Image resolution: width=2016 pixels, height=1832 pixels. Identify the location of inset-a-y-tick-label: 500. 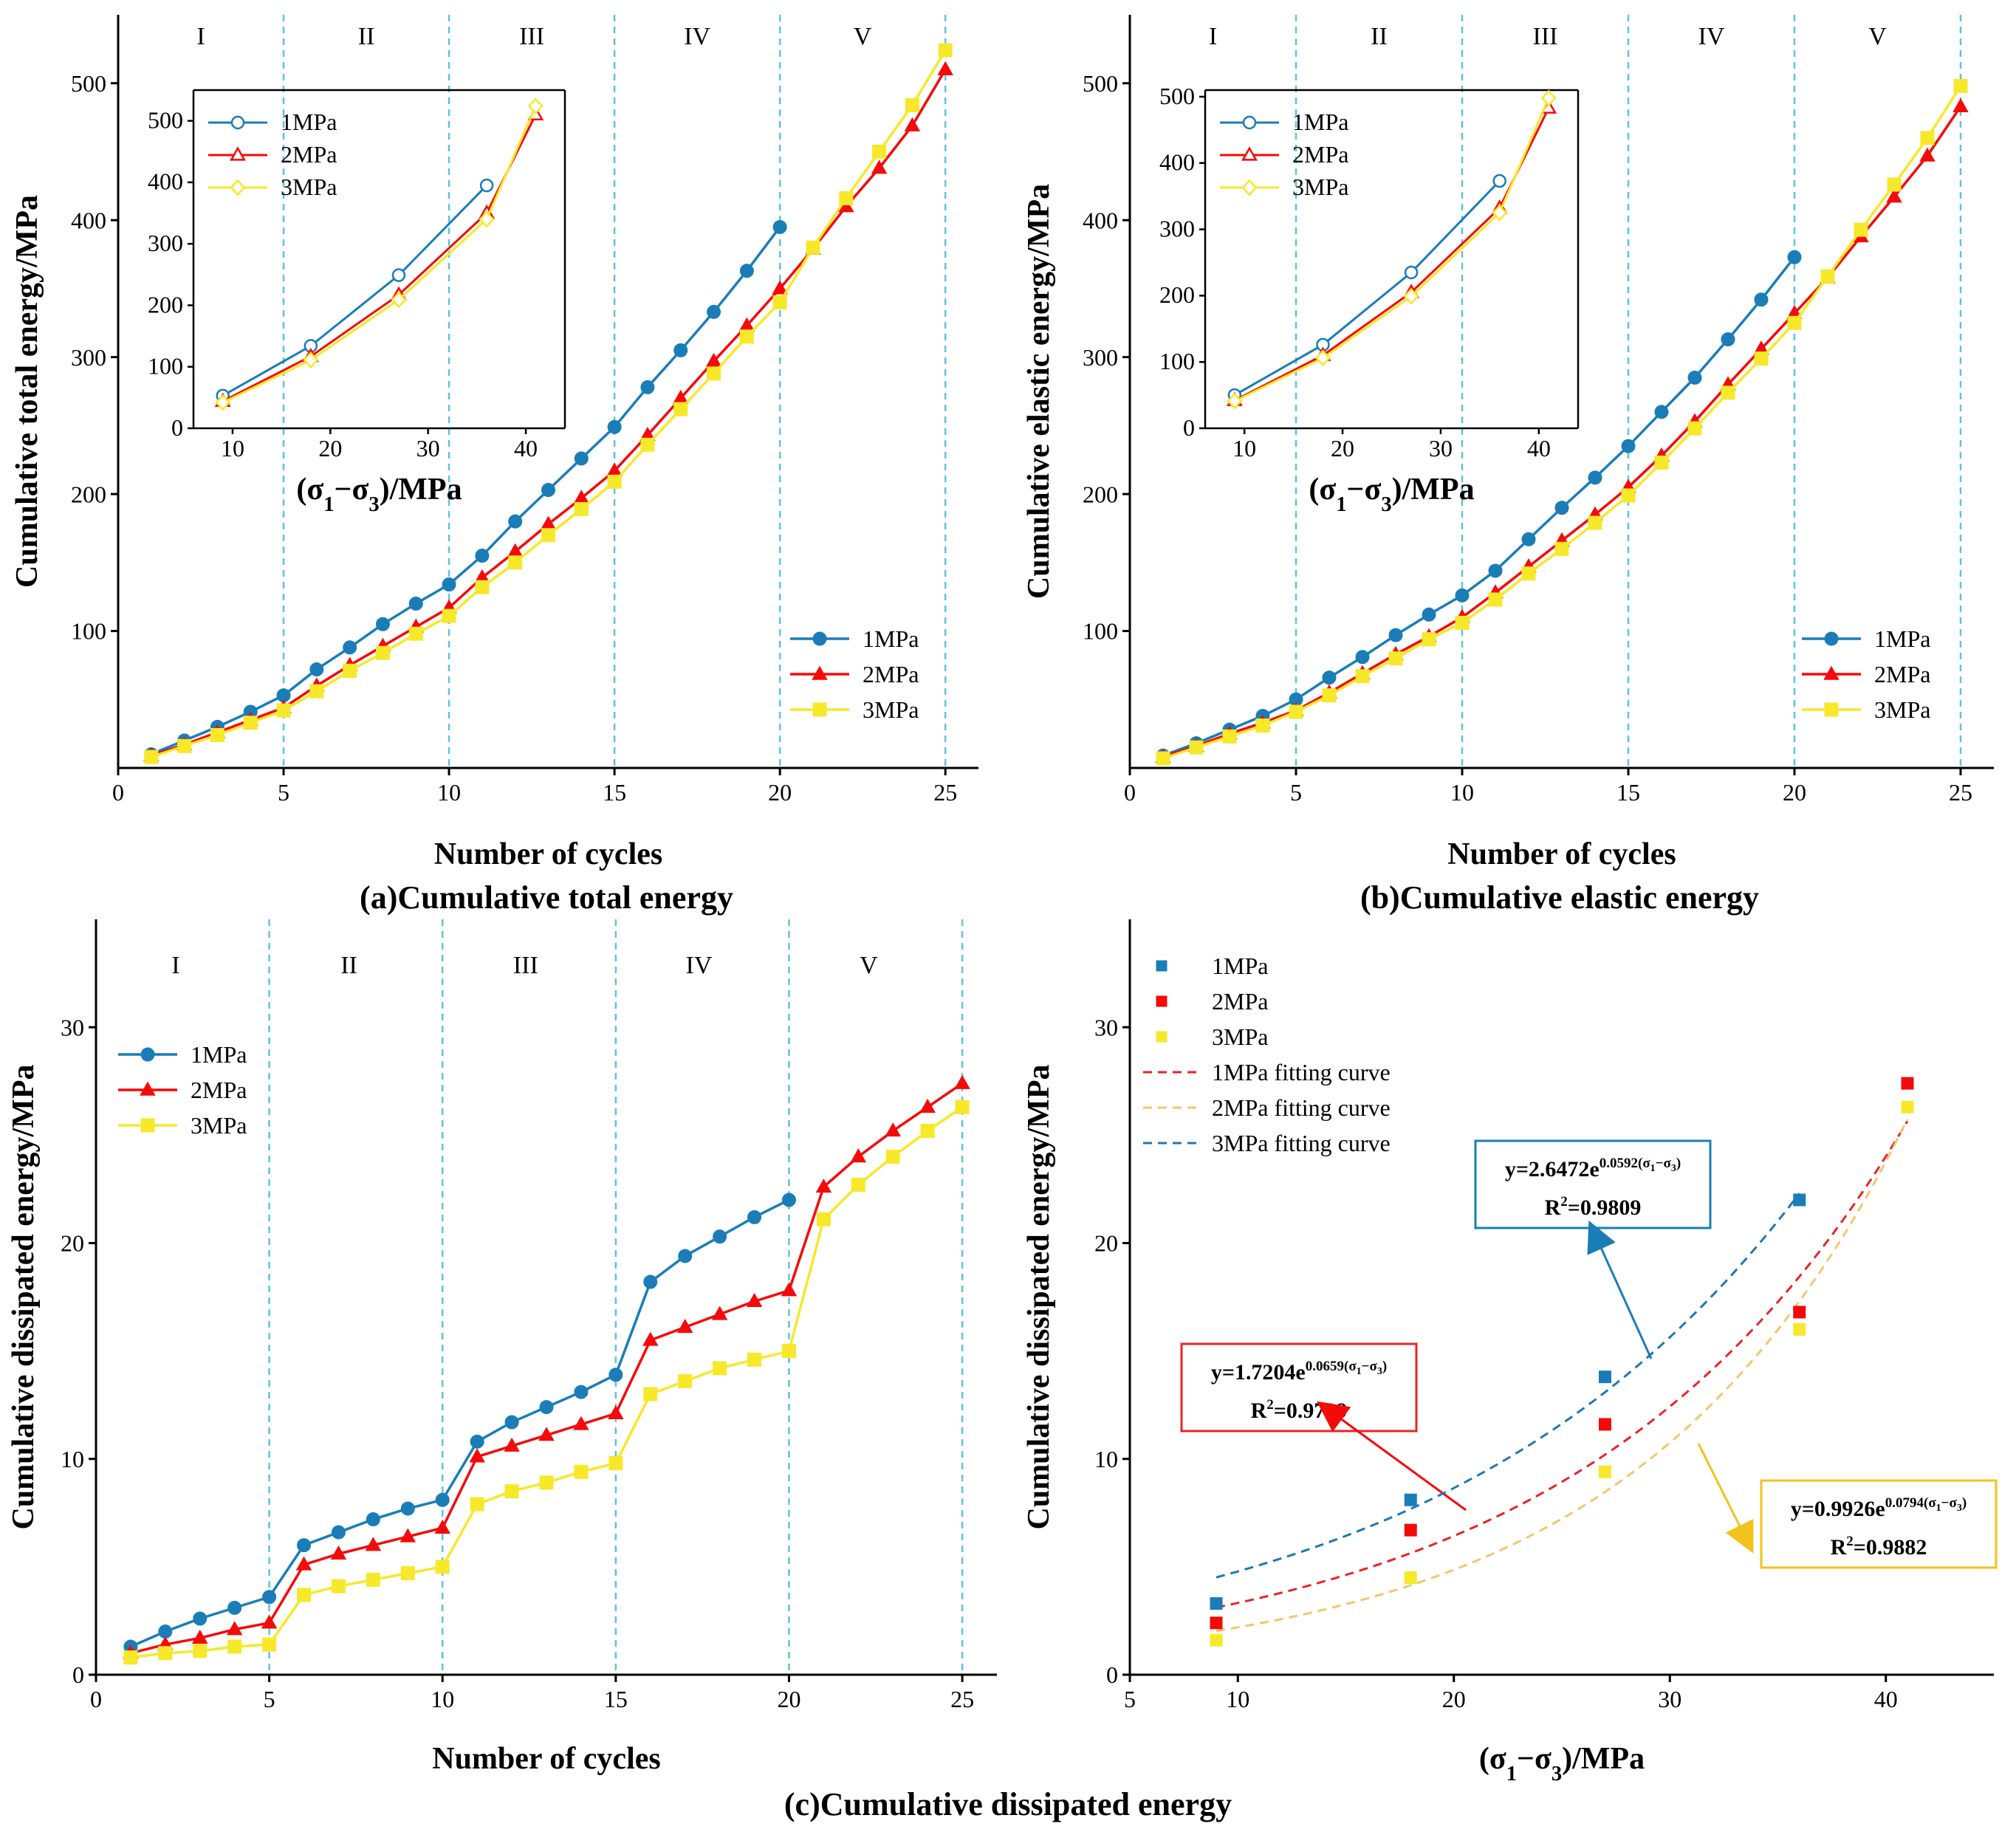
(166, 119).